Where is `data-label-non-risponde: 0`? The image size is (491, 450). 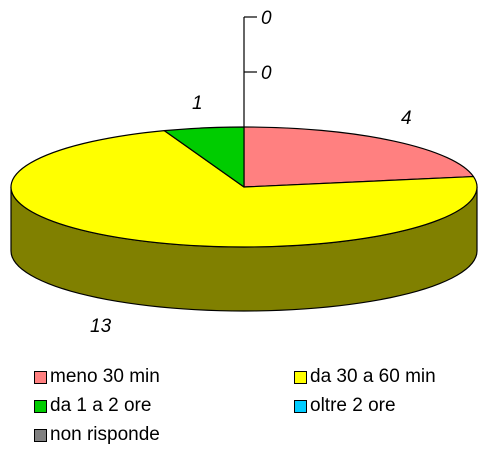 data-label-non-risponde: 0 is located at coordinates (266, 18).